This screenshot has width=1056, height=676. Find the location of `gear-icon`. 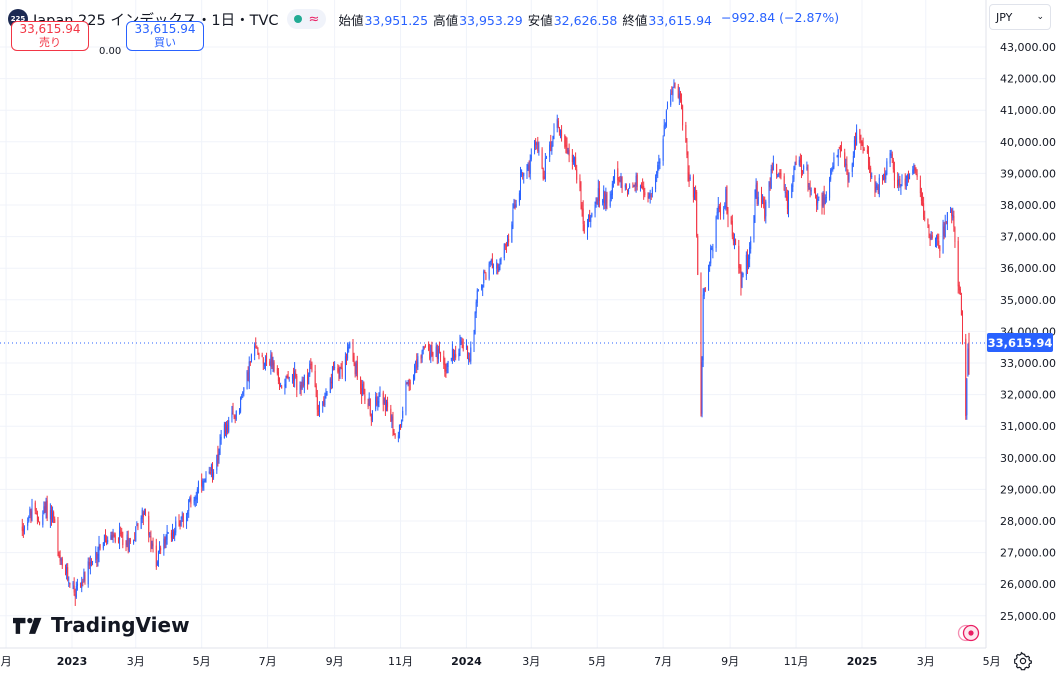

gear-icon is located at coordinates (1023, 661).